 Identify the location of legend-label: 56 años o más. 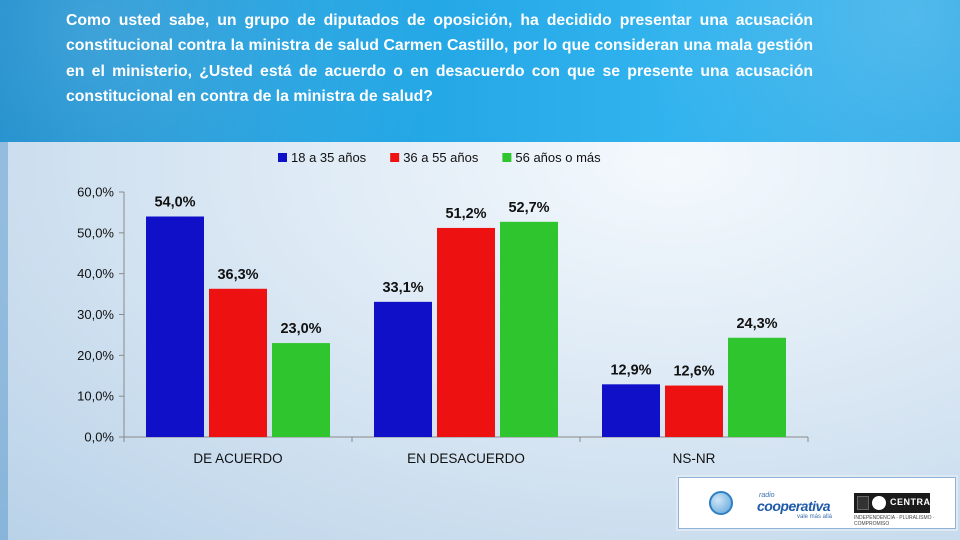
(558, 157).